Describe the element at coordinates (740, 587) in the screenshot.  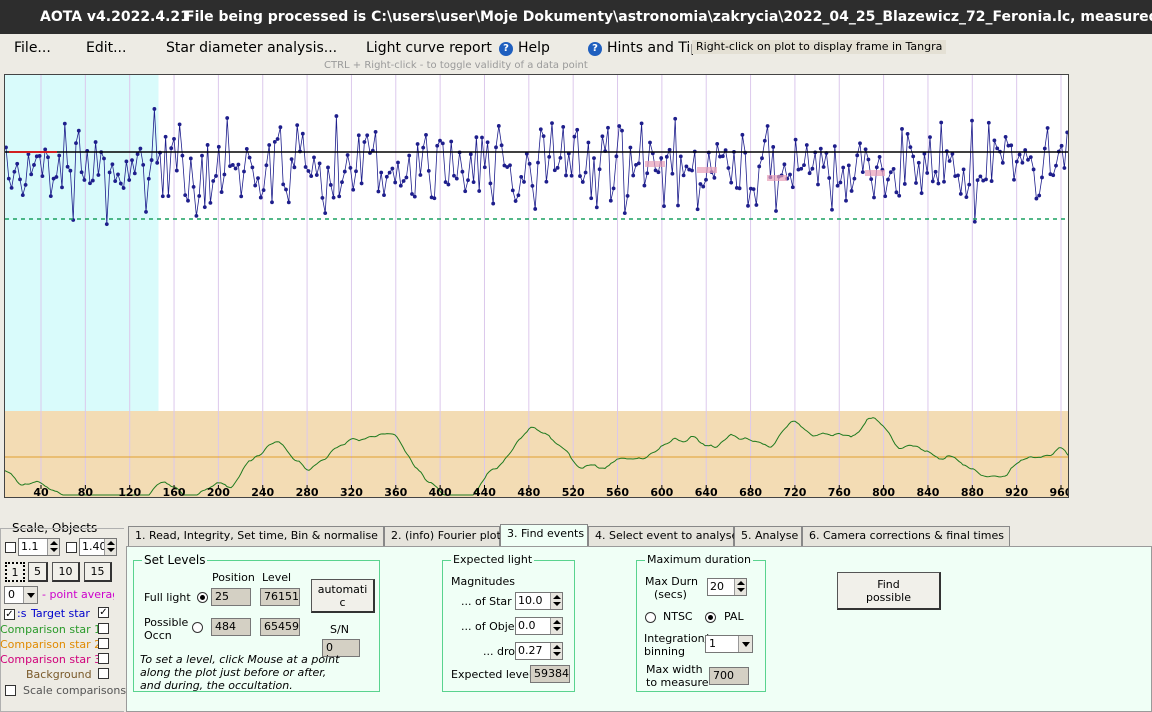
I see `max-durn-spin-buttons` at that location.